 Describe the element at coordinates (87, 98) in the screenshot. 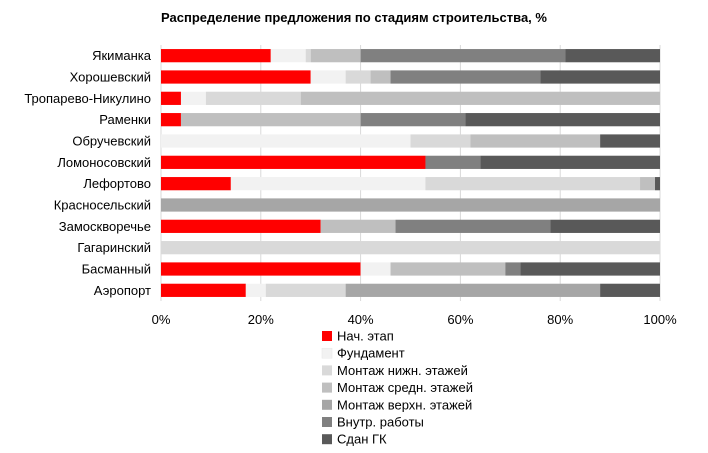

I see `category-label: Тропарево-Никулино` at that location.